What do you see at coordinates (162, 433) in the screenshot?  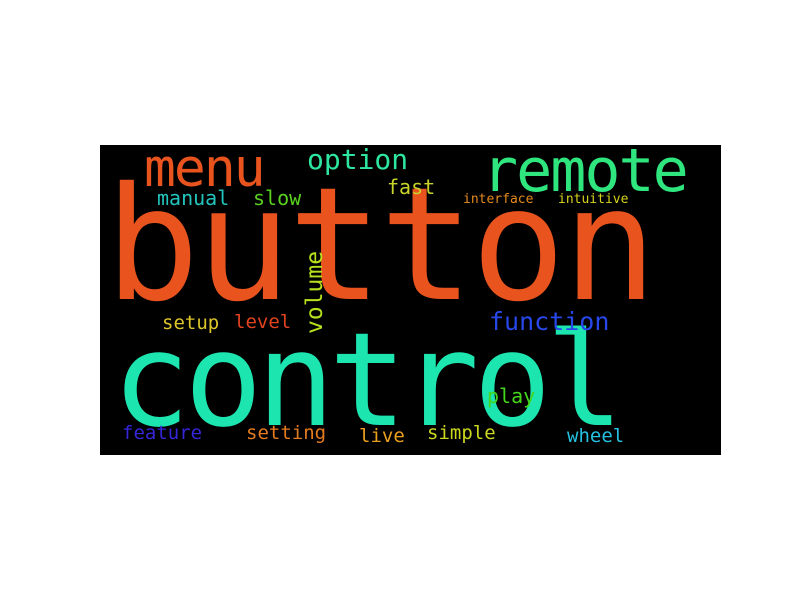 I see `word-feature: feature` at bounding box center [162, 433].